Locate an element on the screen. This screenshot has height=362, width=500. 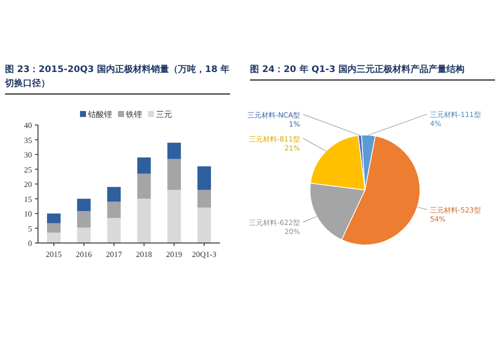
y-tick-label: 20 is located at coordinates (28, 184).